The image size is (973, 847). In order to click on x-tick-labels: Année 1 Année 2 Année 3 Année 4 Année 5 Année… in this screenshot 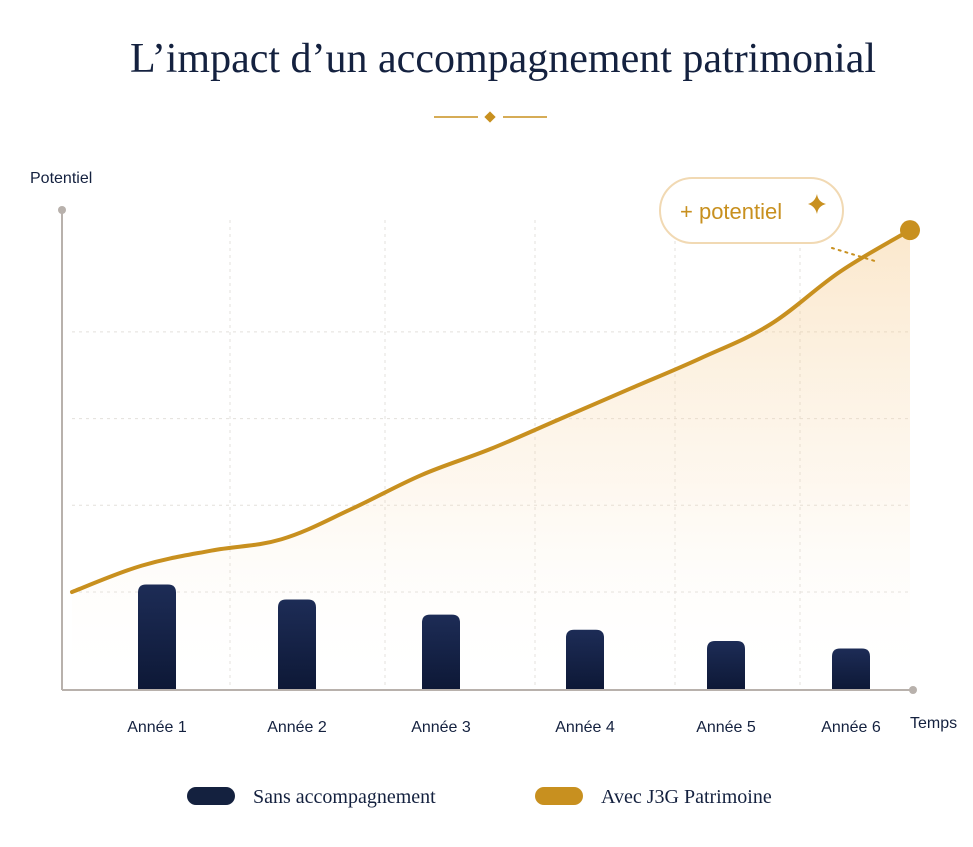, I will do `click(504, 727)`.